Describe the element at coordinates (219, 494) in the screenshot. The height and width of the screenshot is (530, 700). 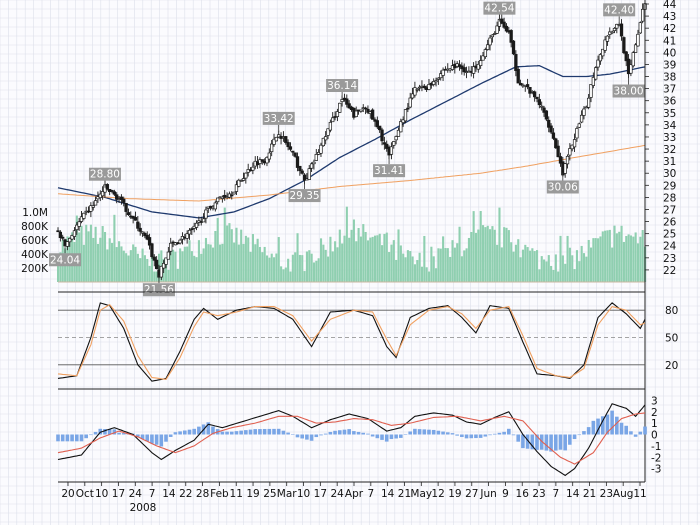
I see `time-axis-tick-label: Feb` at that location.